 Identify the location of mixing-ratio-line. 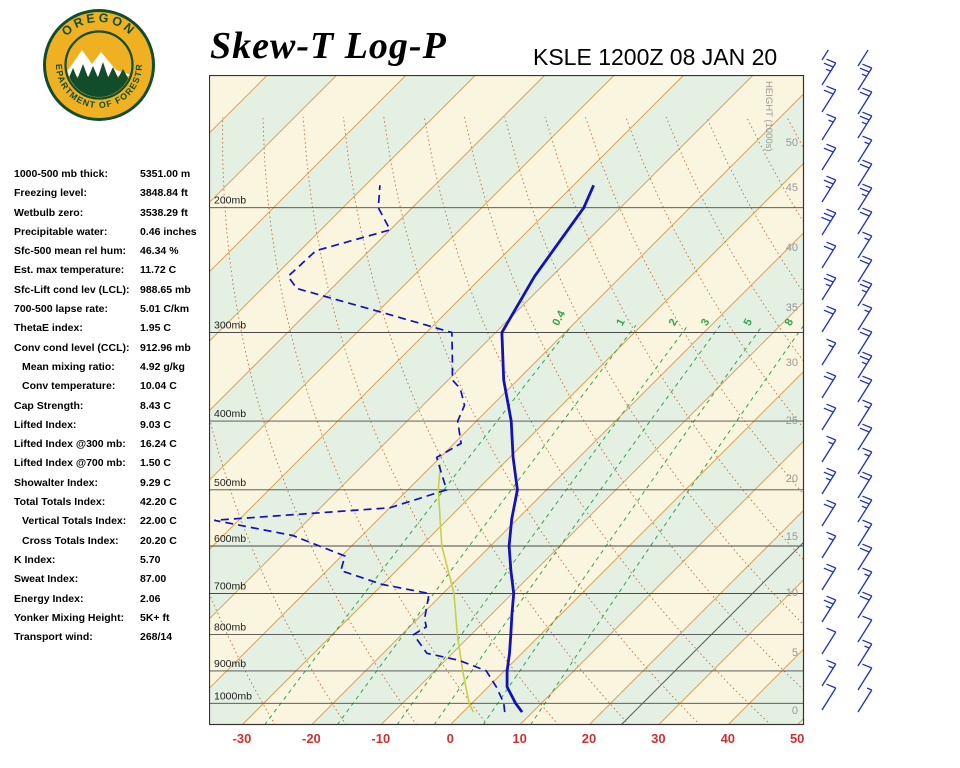
(667, 525).